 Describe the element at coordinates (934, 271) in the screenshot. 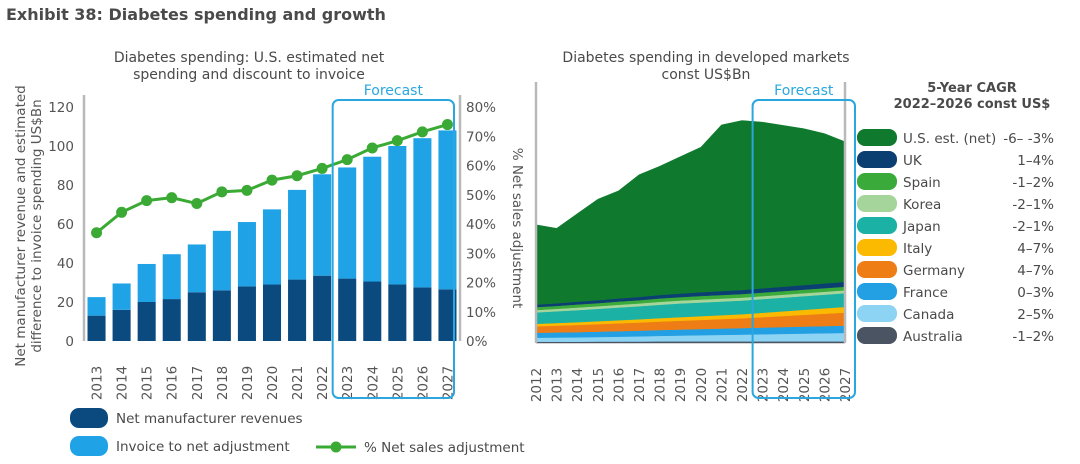

I see `legend-label: Germany` at that location.